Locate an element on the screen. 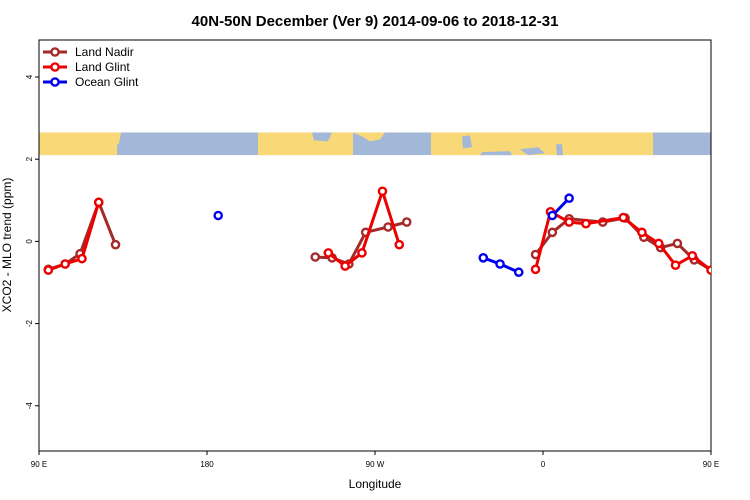 The width and height of the screenshot is (750, 500). map-ocean-hudson-bay is located at coordinates (322, 137).